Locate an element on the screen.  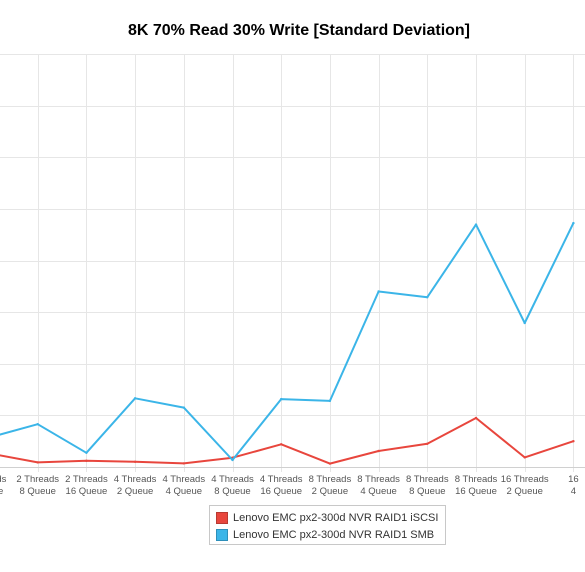
x-tick-label: 16 4 is located at coordinates (573, 485).